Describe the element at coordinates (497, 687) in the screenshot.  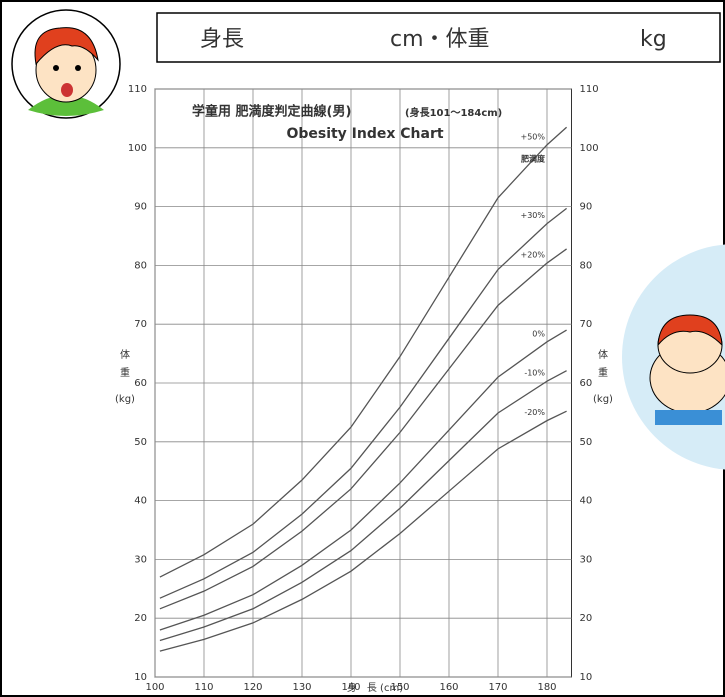
I see `x-tick-label: 170` at that location.